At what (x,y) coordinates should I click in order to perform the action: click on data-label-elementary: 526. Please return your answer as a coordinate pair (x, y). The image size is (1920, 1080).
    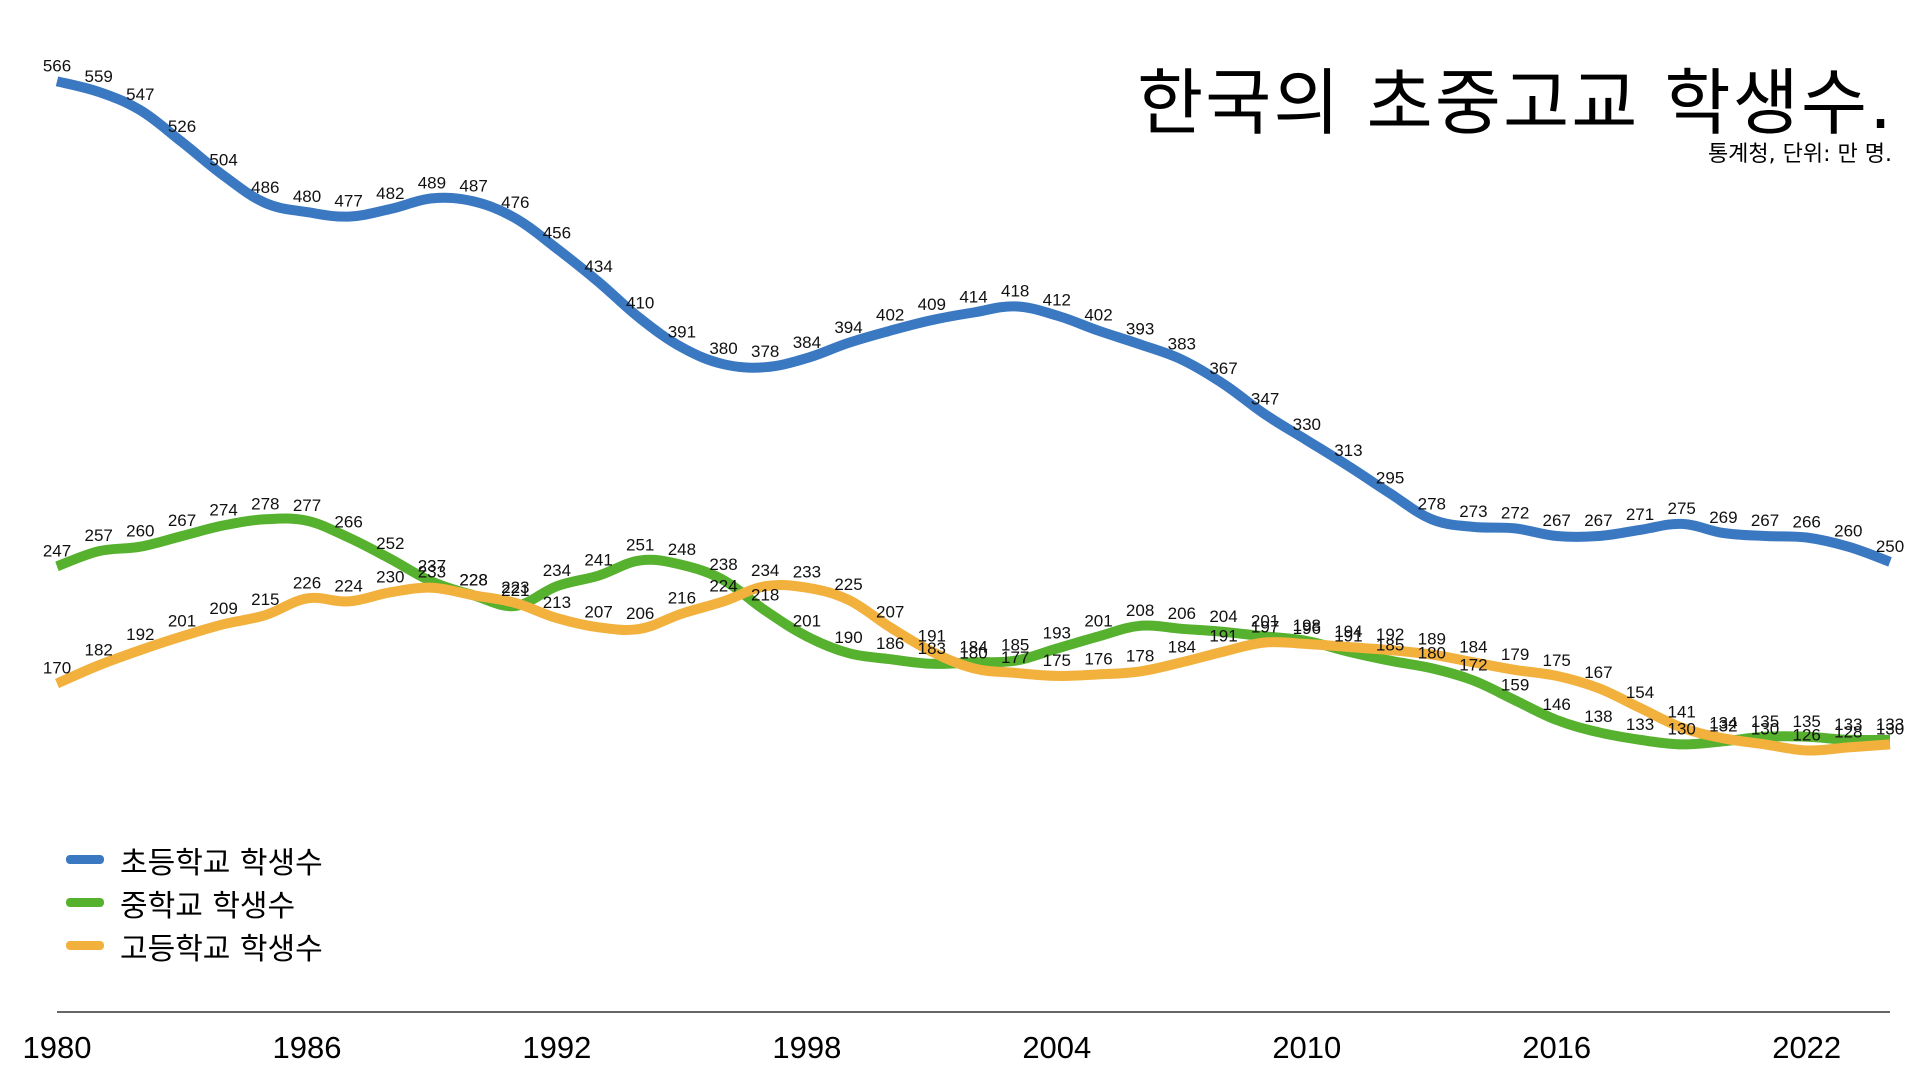
    Looking at the image, I should click on (182, 126).